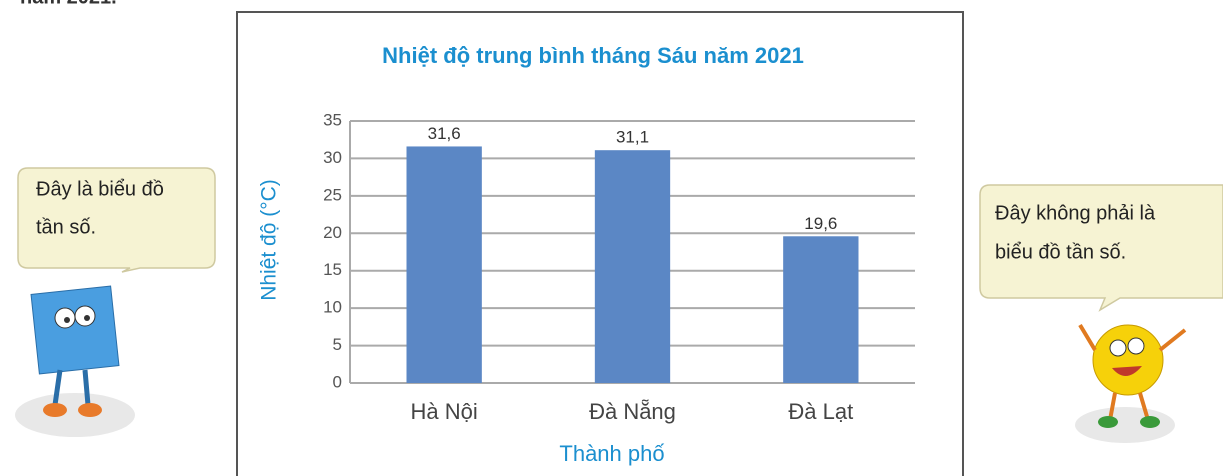  Describe the element at coordinates (269, 240) in the screenshot. I see `y-axis-title: Nhiệt độ (°C)` at that location.